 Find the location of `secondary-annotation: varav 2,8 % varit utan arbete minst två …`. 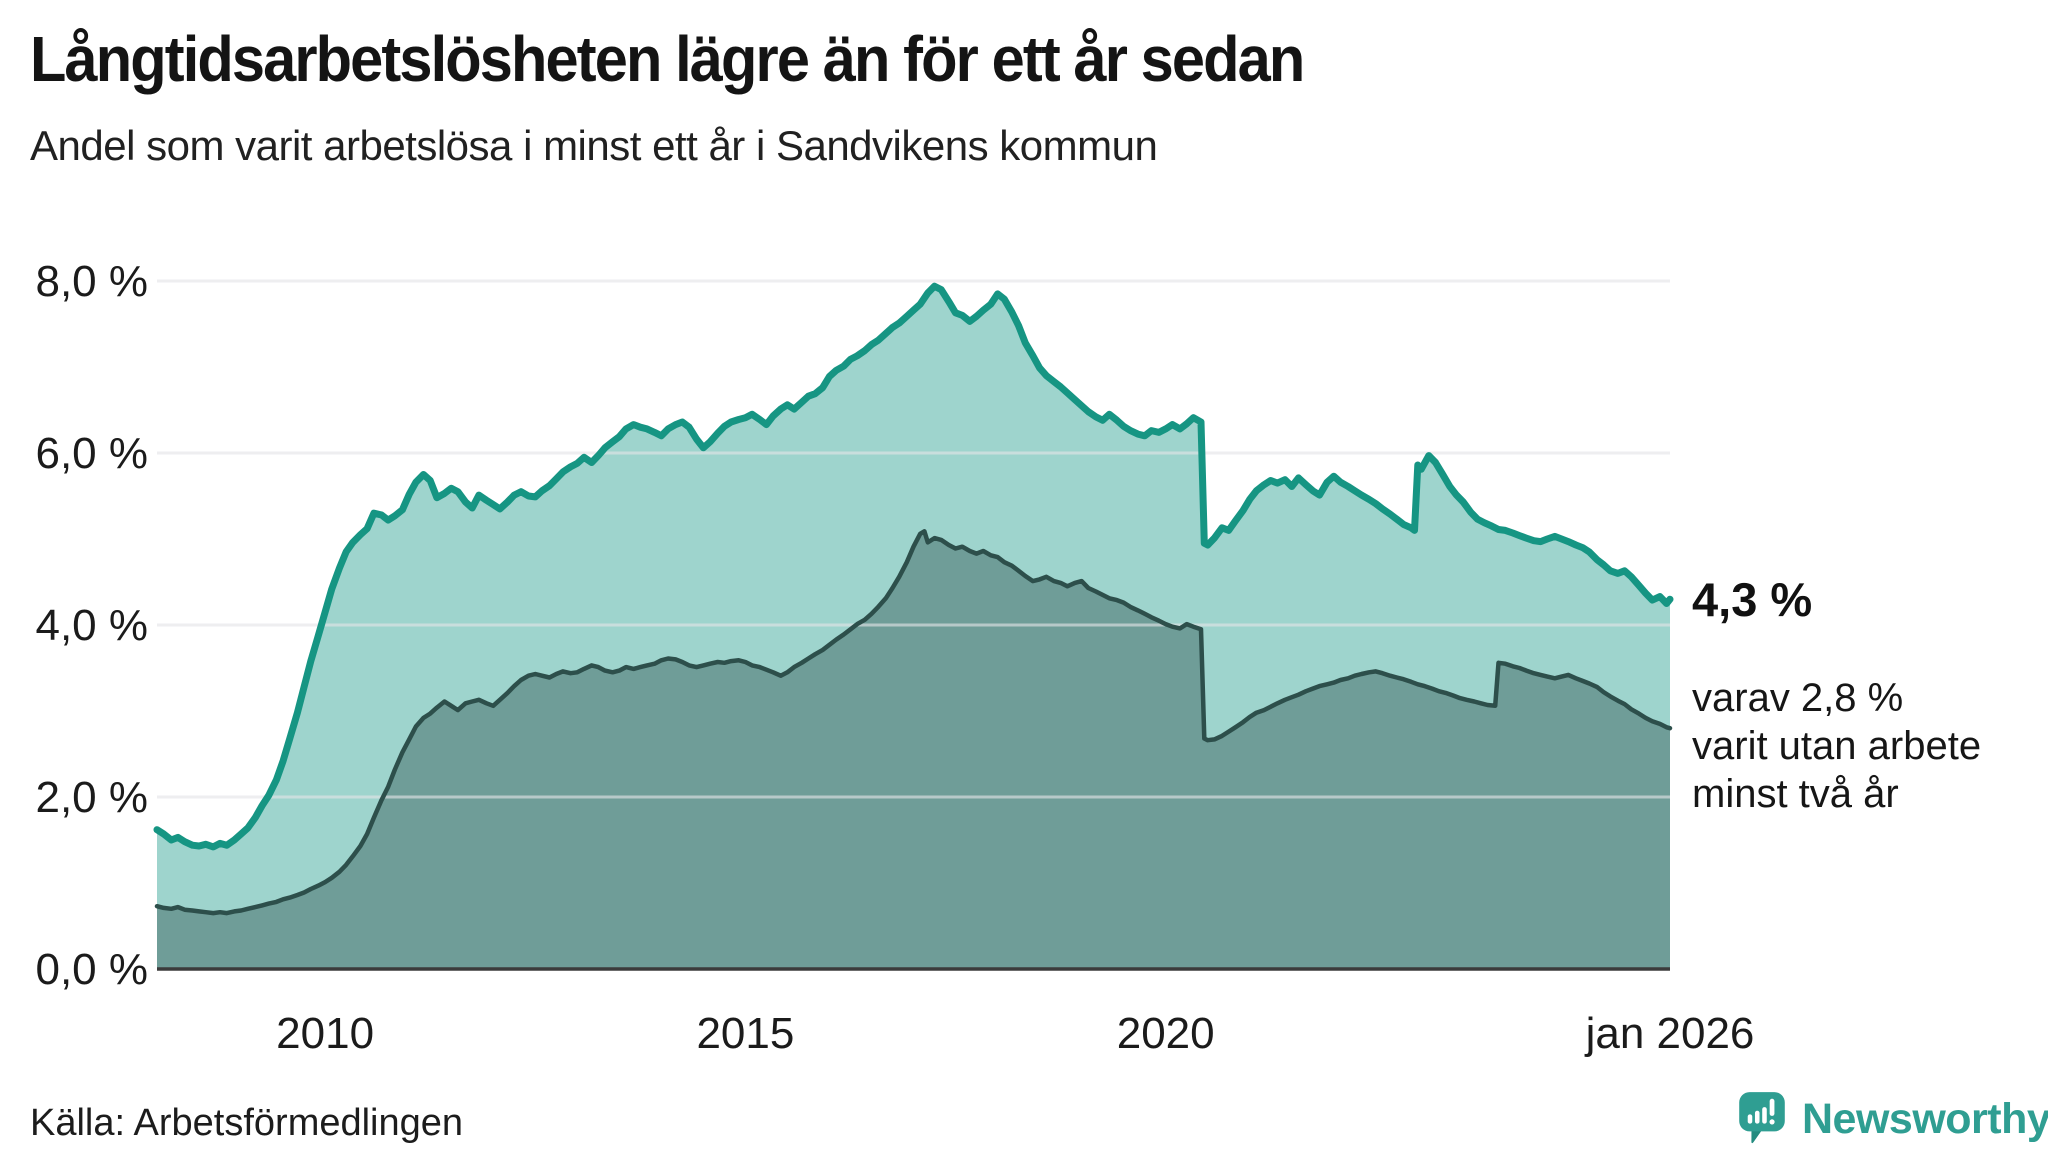

secondary-annotation: varav 2,8 % varit utan arbete minst två … is located at coordinates (1836, 746).